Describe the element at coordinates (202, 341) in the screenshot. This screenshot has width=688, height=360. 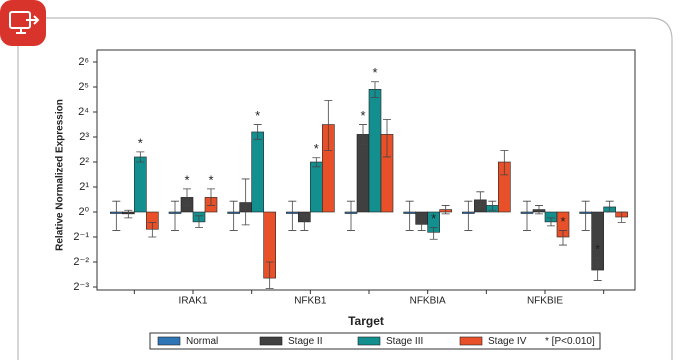
I see `legend-label: Normal` at that location.